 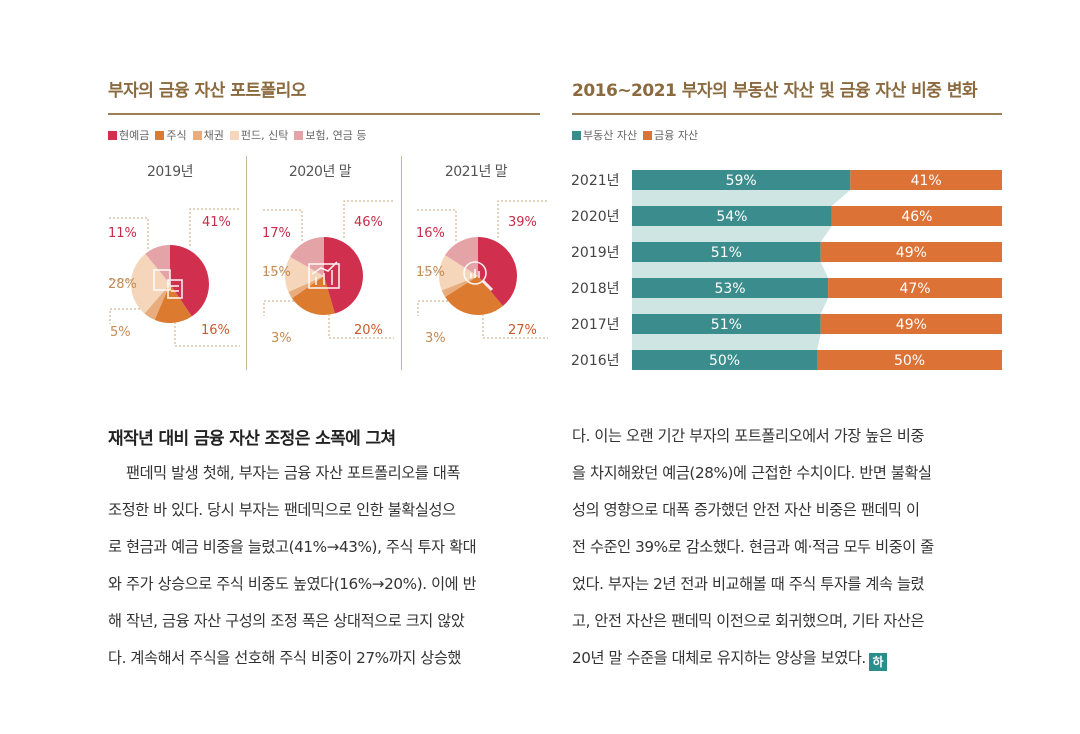 I want to click on col1-line-6: 다. 계속해서 주식을 선호해 주식 비중이 27%까지 상승했, so click(x=285, y=658).